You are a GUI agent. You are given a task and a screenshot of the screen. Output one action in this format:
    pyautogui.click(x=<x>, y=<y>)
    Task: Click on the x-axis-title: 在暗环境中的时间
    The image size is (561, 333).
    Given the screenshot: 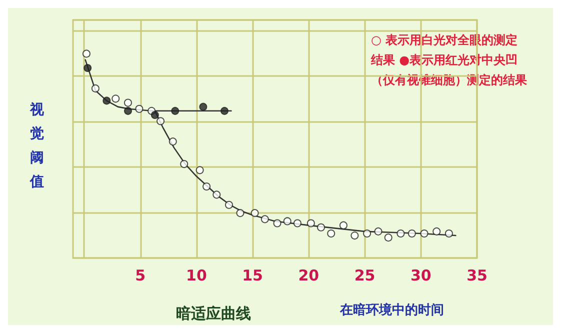 What is the action you would take?
    pyautogui.click(x=391, y=310)
    